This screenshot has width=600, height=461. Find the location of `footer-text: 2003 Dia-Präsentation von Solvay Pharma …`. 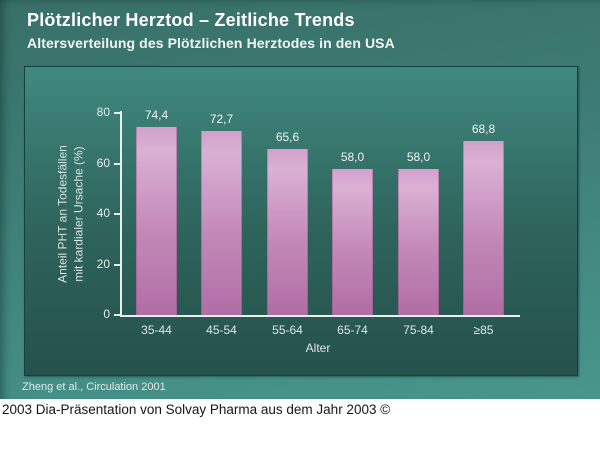

footer-text: 2003 Dia-Präsentation von Solvay Pharma … is located at coordinates (196, 409).